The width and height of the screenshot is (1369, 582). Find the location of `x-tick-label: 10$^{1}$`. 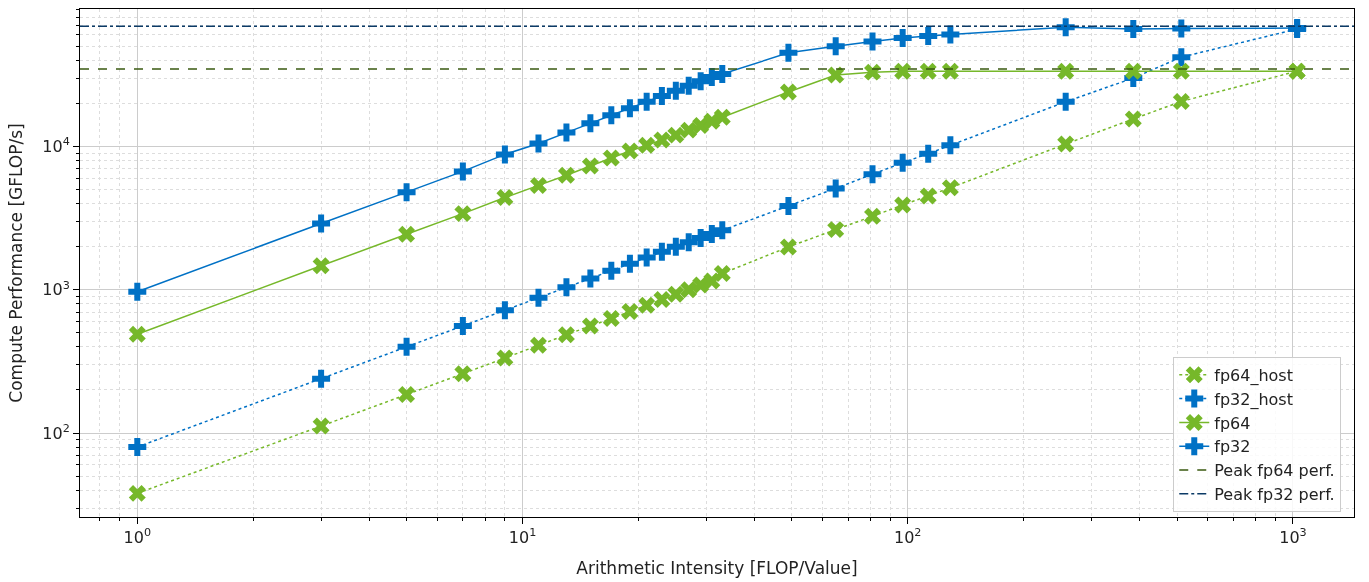

x-tick-label: 10$^{1}$ is located at coordinates (522, 537).